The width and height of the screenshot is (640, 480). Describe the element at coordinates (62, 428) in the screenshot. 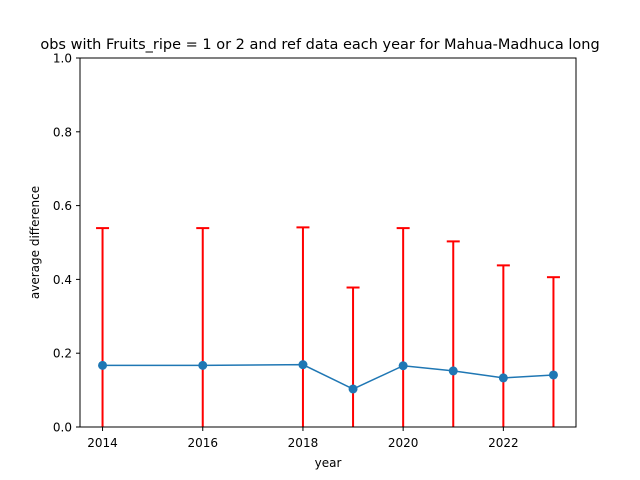

I see `y-tick-label: 0.0` at that location.